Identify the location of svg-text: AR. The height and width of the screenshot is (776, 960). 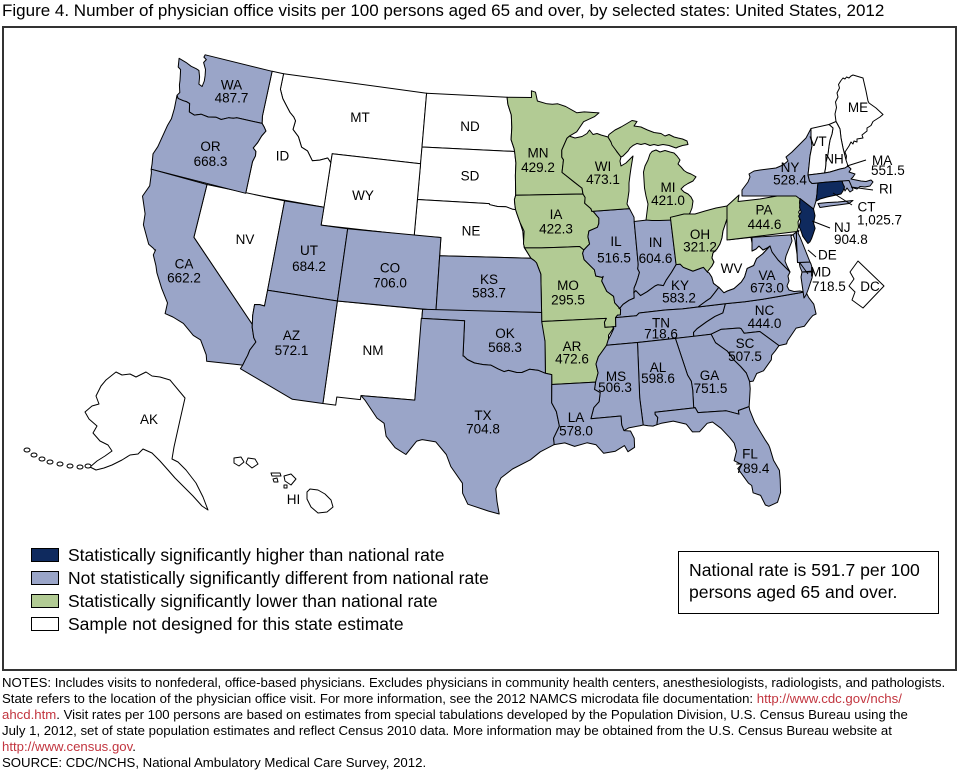
(572, 346).